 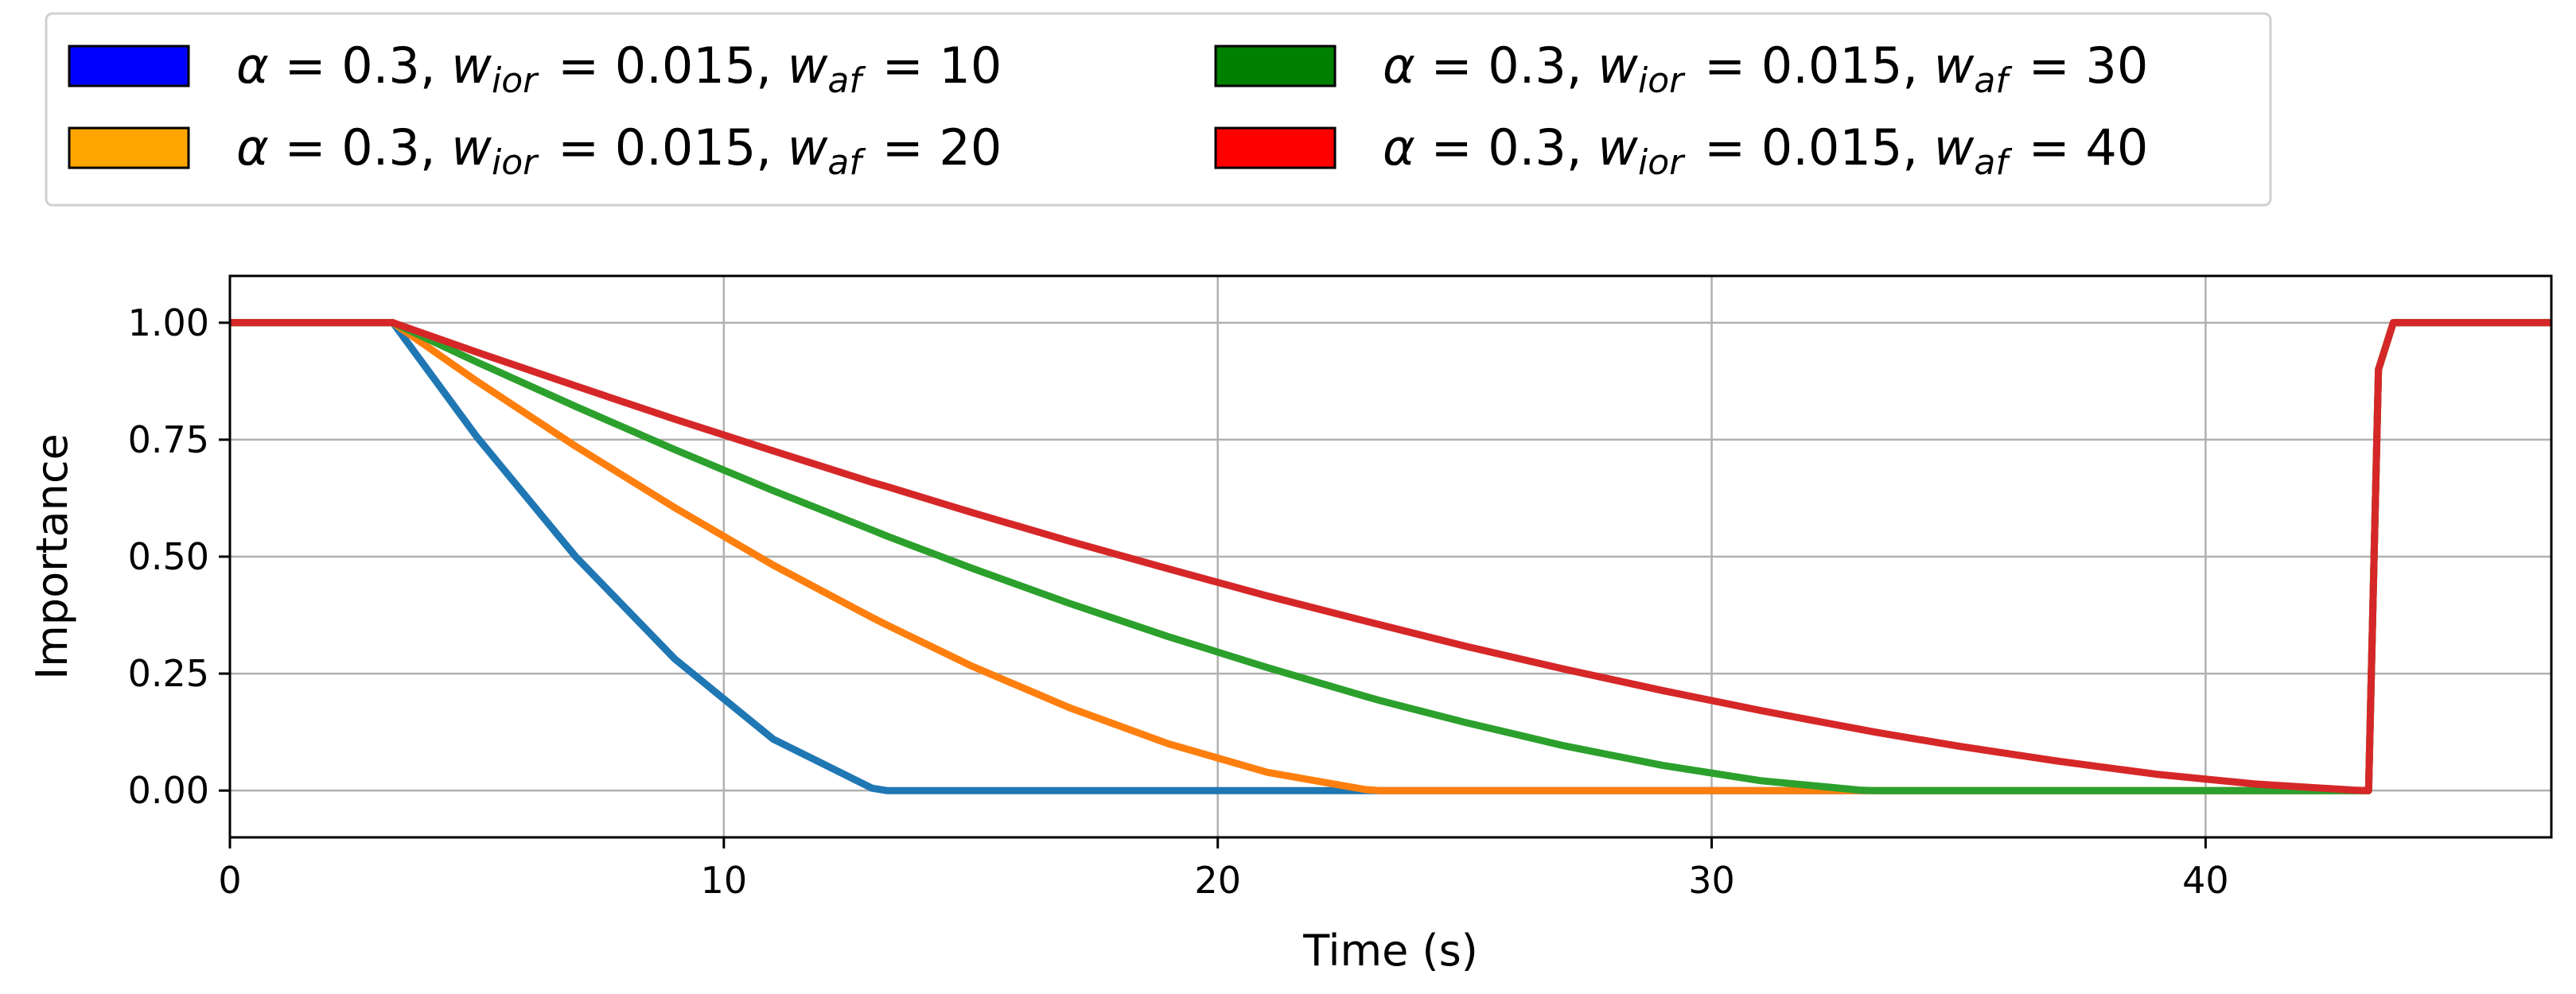 I want to click on legend-label: α = 0.3, wior = 0.015, waf = 30, so click(x=1766, y=69).